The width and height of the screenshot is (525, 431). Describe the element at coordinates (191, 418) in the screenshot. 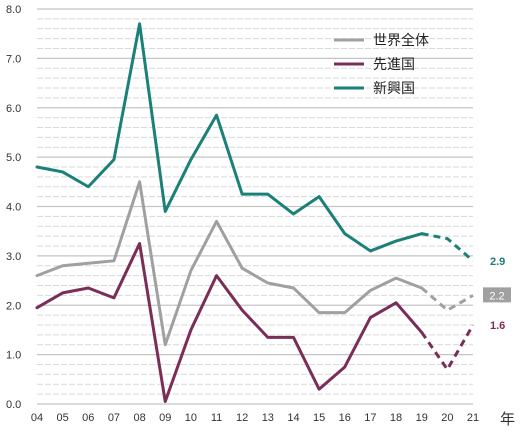

I see `x-tick-label: 10` at that location.